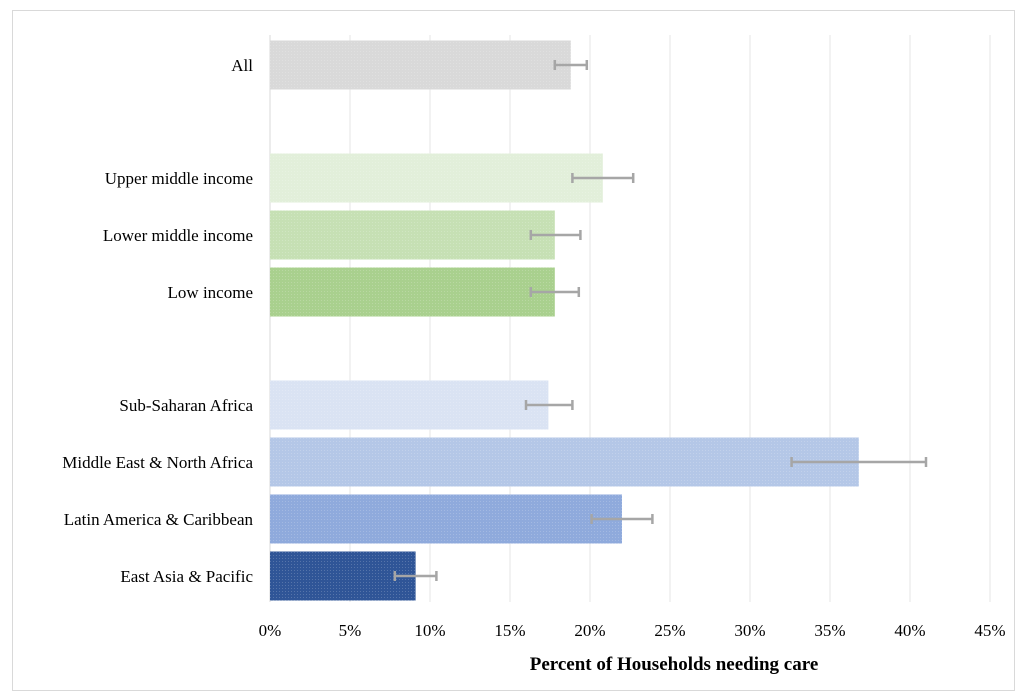 This screenshot has width=1017, height=693. Describe the element at coordinates (669, 630) in the screenshot. I see `x-tick-label: 25%` at that location.